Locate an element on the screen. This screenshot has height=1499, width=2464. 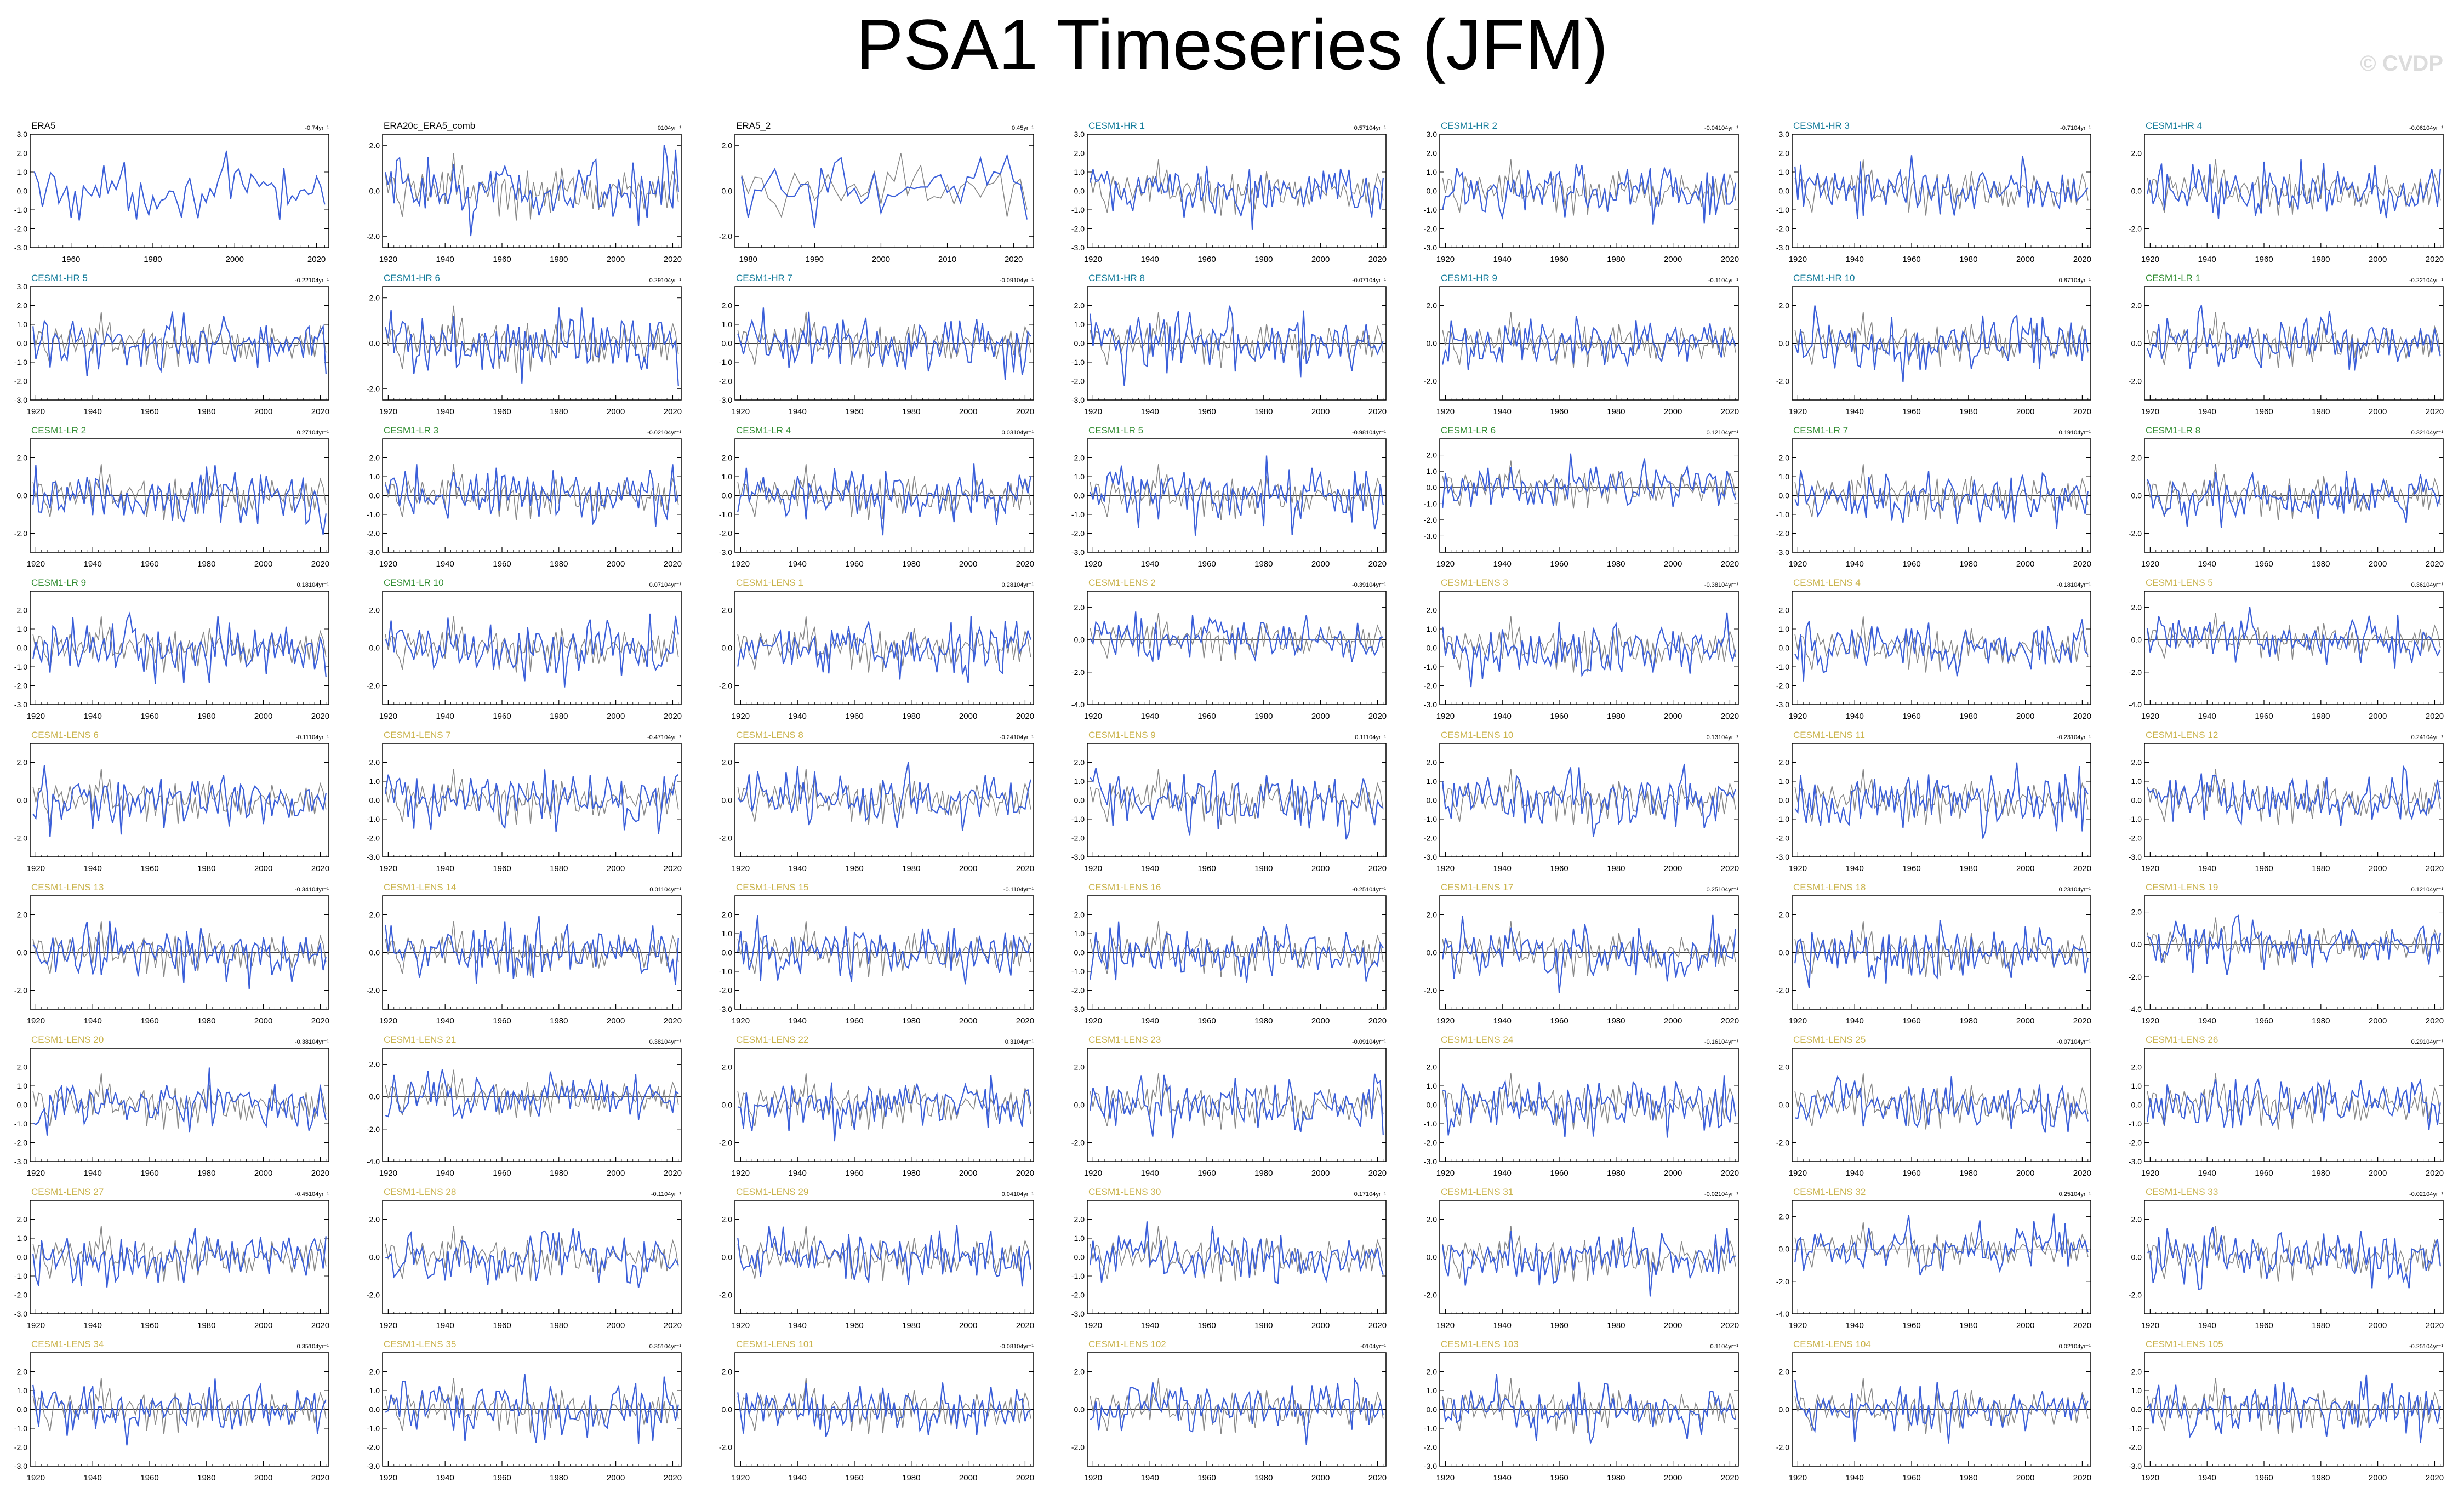
panel-title: CESM1-LENS 16 is located at coordinates (1124, 887).